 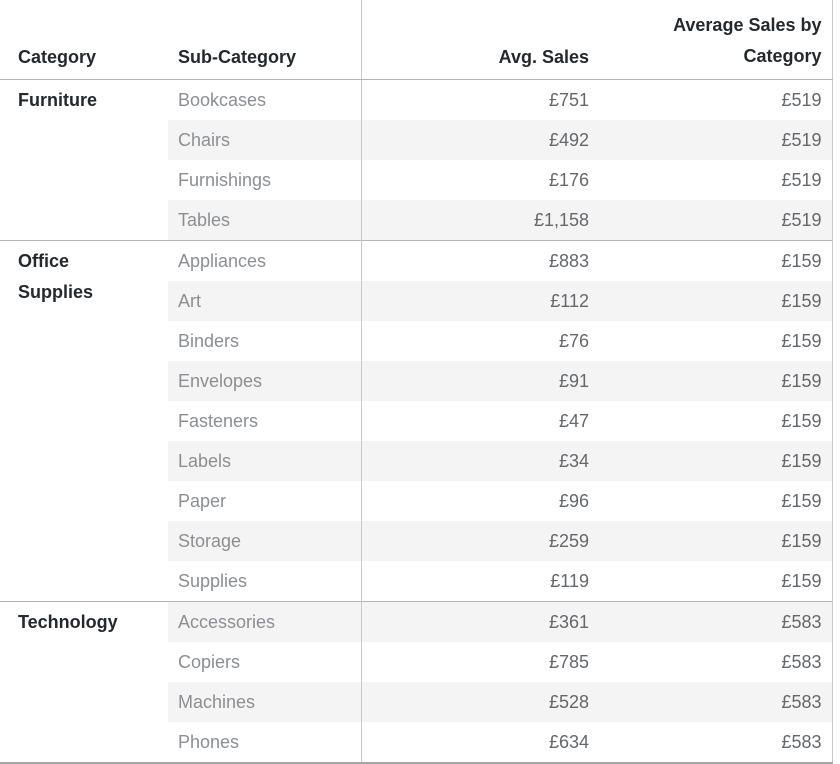 What do you see at coordinates (479, 461) in the screenshot?
I see `avg-sales-cell: £34` at bounding box center [479, 461].